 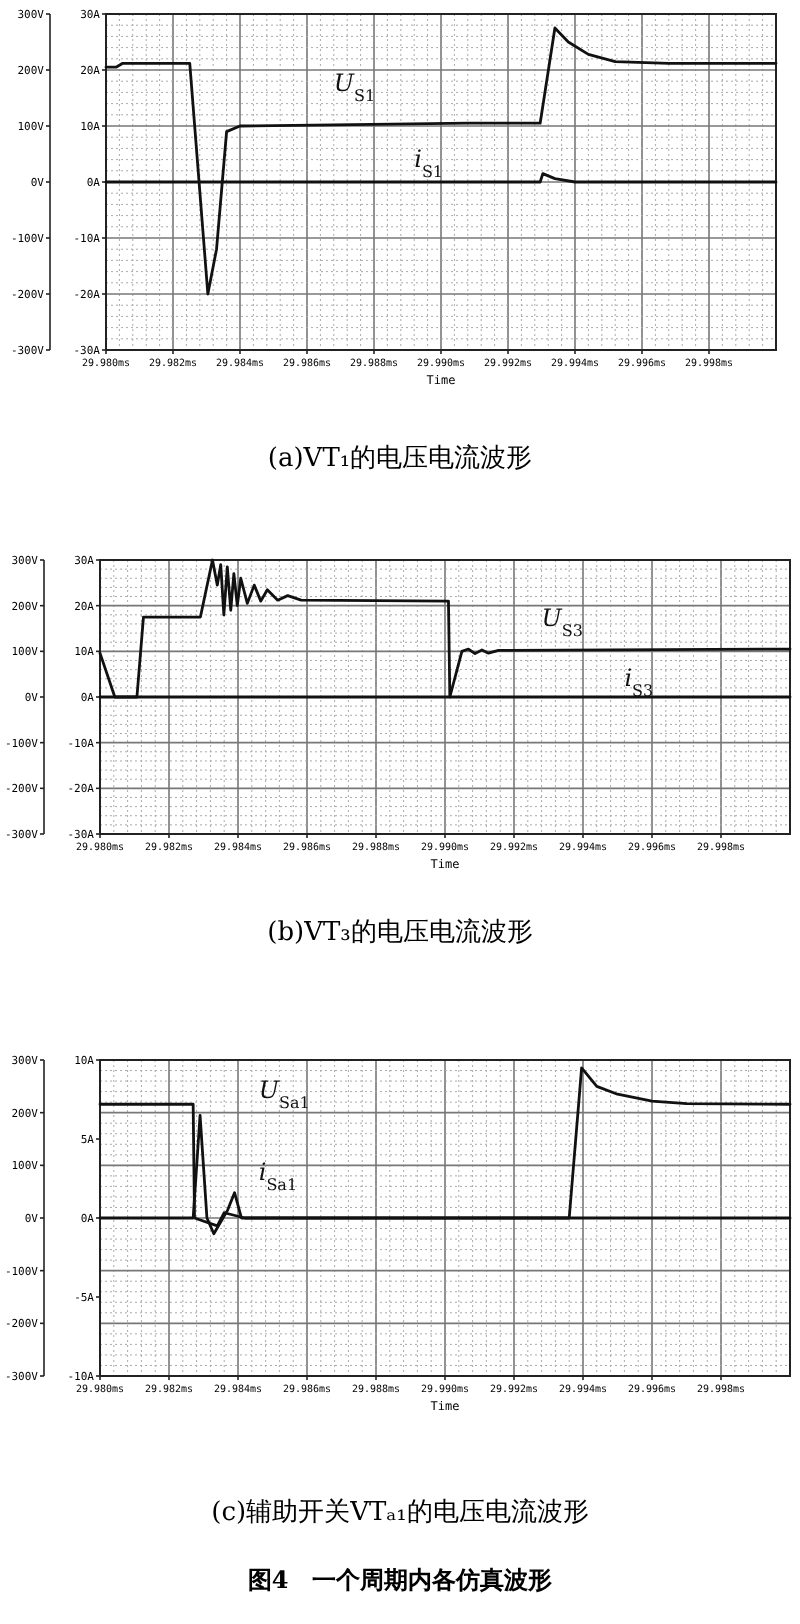 I want to click on text: (c)辅助开关VTₐ₁的电压电流波形, so click(x=400, y=1512).